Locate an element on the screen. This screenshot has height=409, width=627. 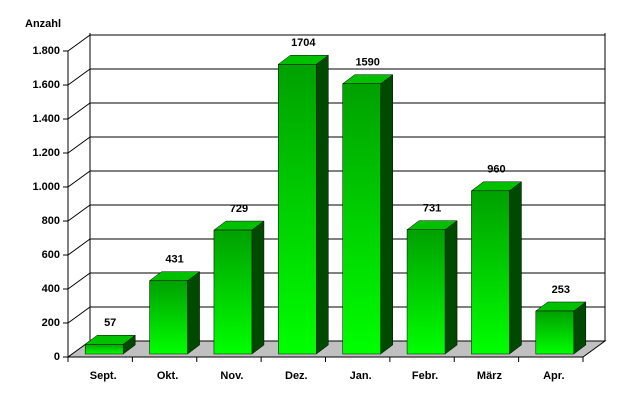
y-axis-title: Anzahl is located at coordinates (43, 24).